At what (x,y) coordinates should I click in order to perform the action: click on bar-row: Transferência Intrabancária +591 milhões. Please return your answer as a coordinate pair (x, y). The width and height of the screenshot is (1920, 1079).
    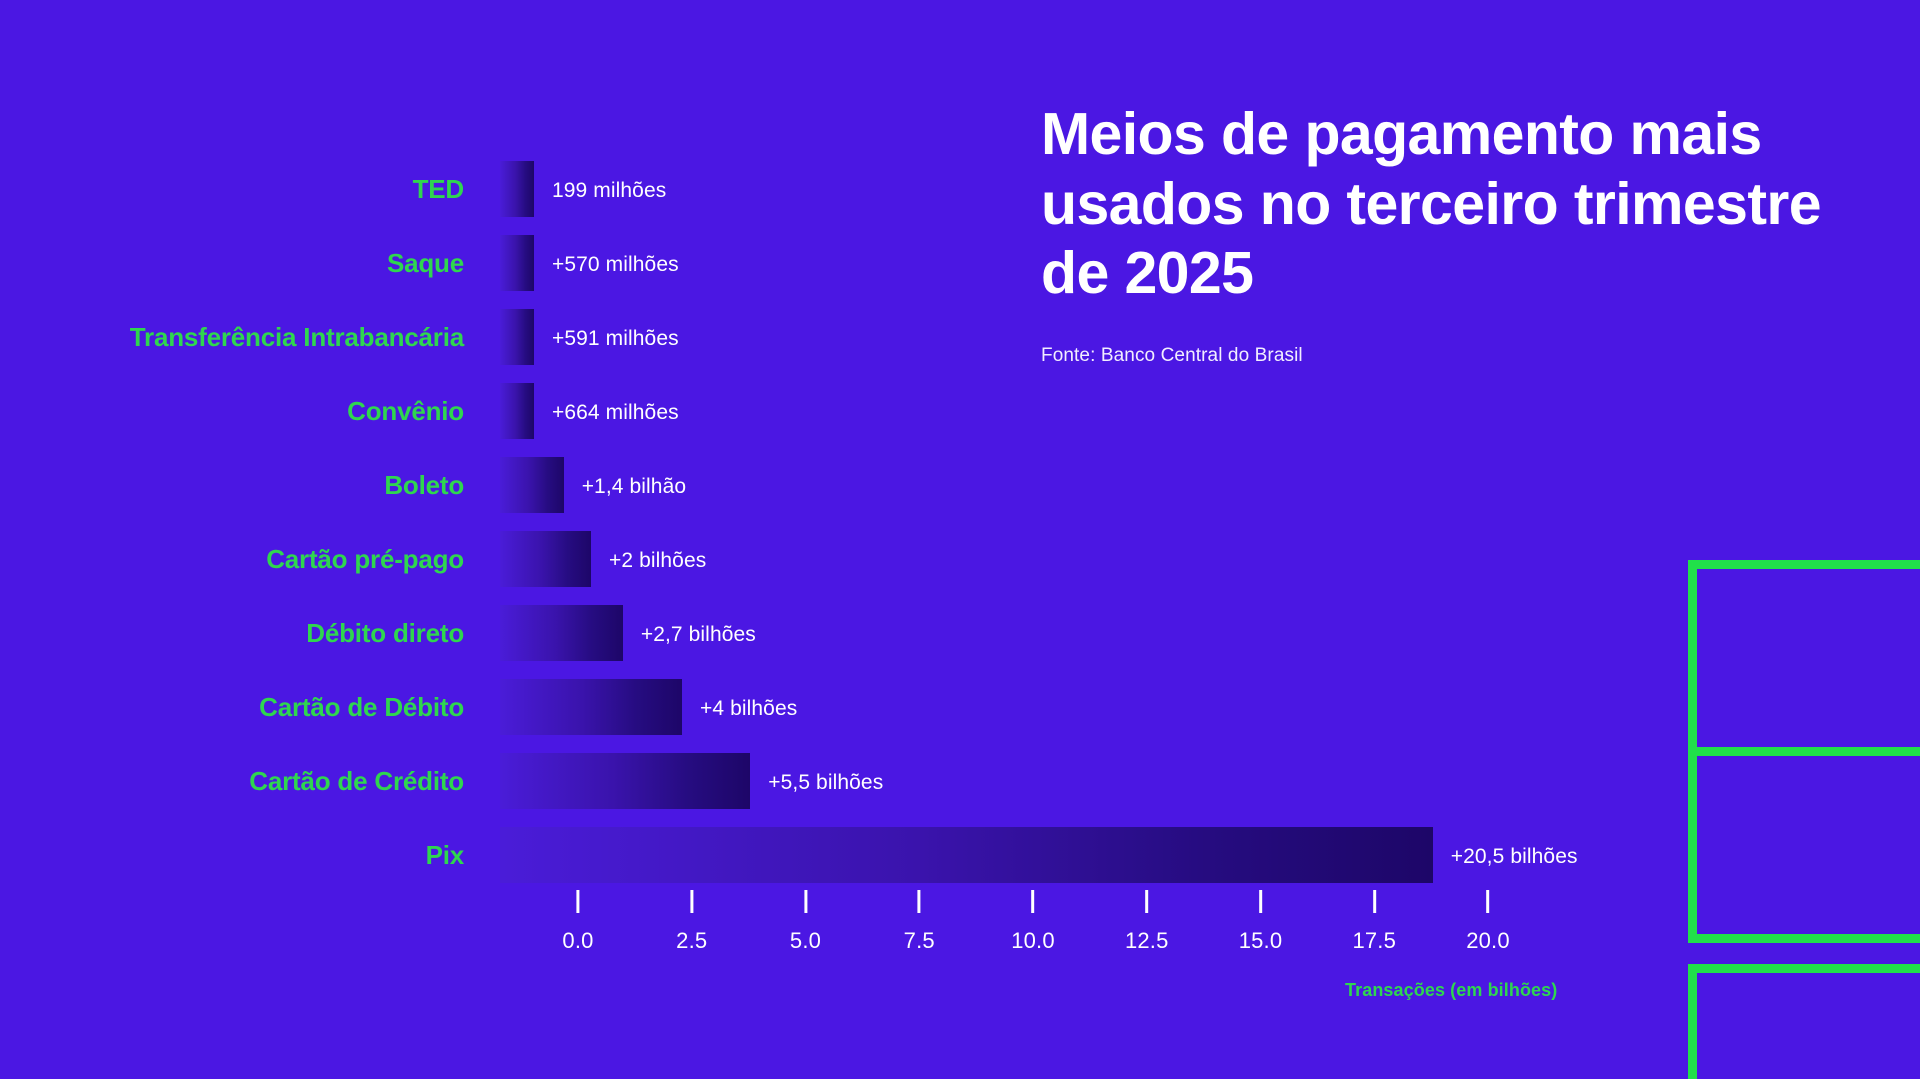
    Looking at the image, I should click on (860, 337).